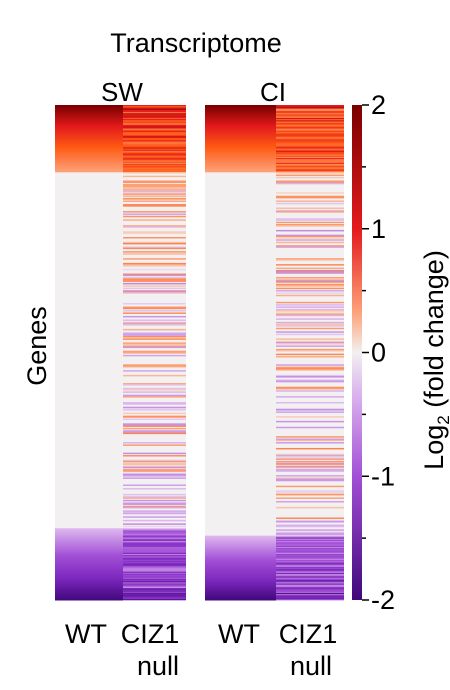 The image size is (450, 690). I want to click on column-label-ci-ciz1: CIZ1, so click(308, 634).